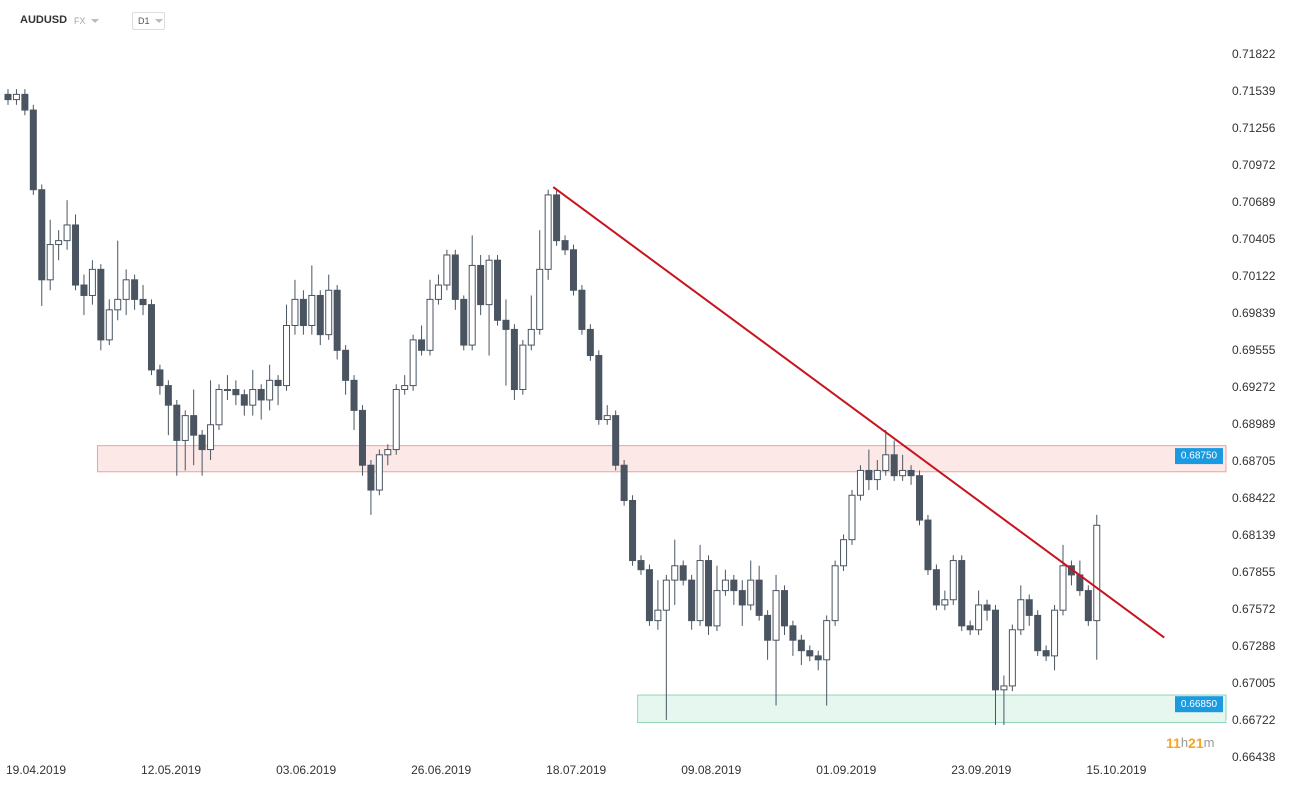 This screenshot has width=1293, height=788. I want to click on y-tick-label: 0.67855, so click(1254, 572).